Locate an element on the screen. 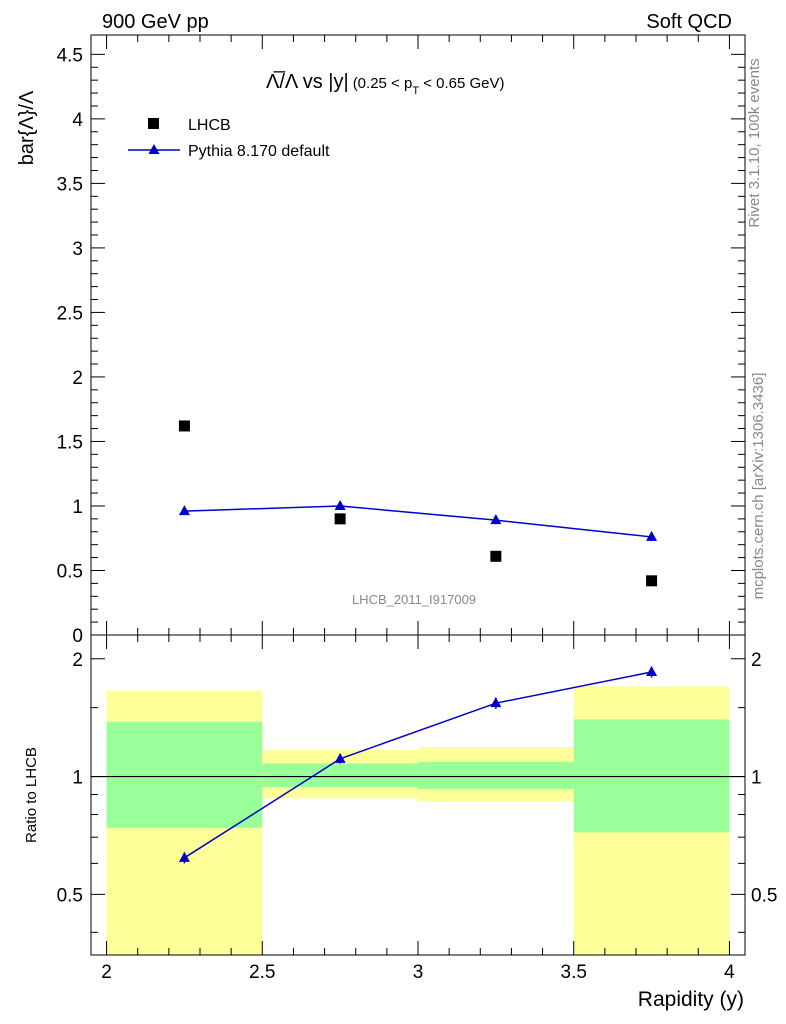 This screenshot has width=786, height=1024. x-tick-label: 2 is located at coordinates (106, 972).